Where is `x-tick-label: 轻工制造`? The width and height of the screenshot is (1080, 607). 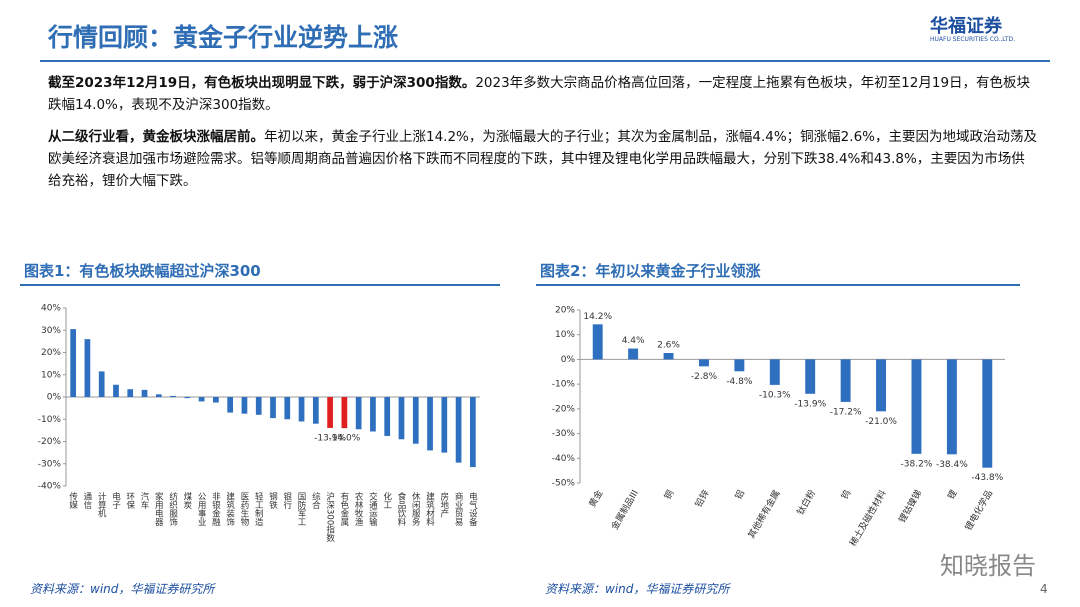
x-tick-label: 轻工制造 is located at coordinates (258, 509).